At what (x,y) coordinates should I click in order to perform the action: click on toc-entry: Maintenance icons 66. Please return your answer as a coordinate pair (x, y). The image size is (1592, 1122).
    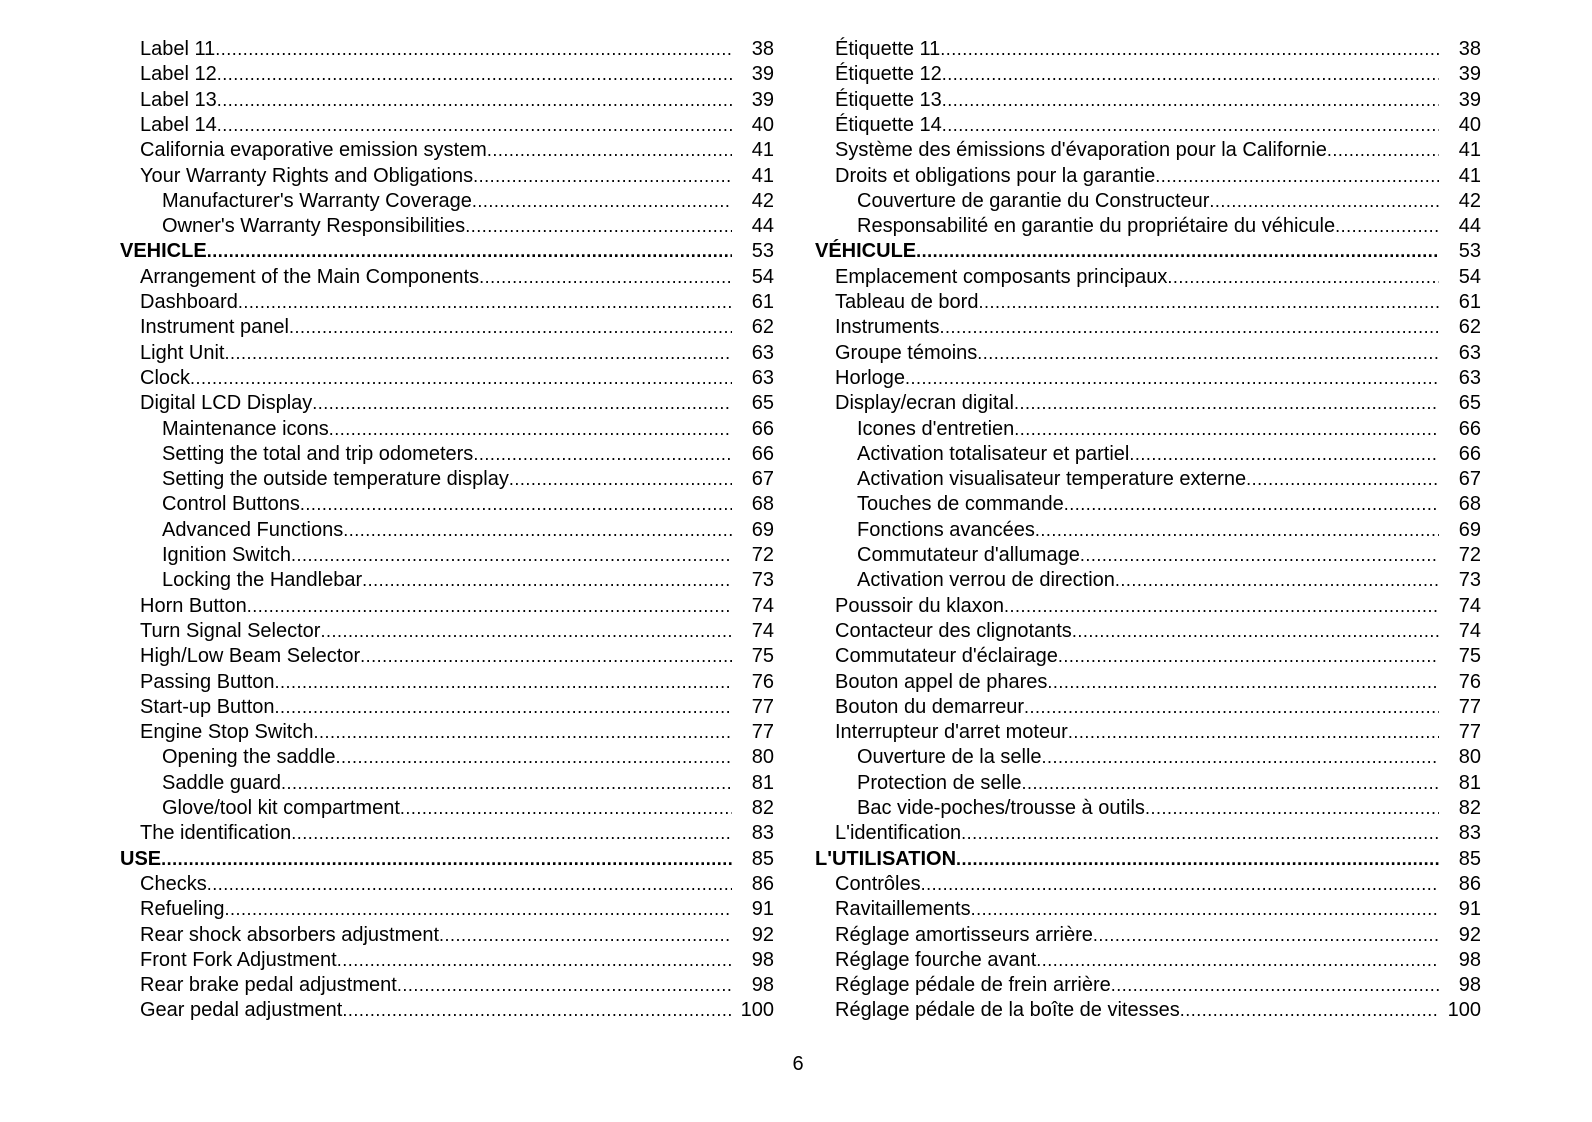
    Looking at the image, I should click on (447, 429).